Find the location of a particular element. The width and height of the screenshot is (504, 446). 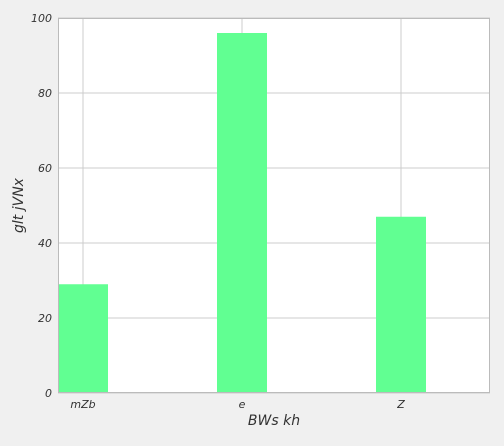

x-axis-ticks: mZb e Z is located at coordinates (237, 404).